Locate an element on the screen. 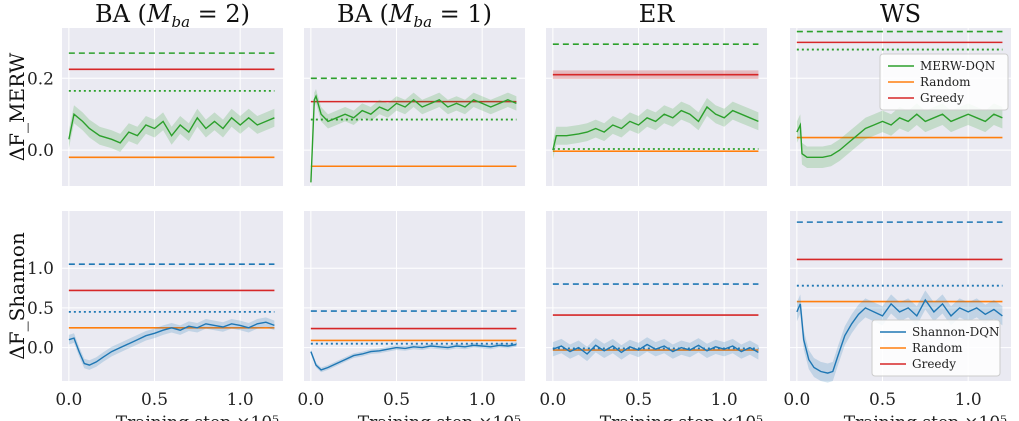 This screenshot has height=421, width=1019. panel-r1c2: 0.0 0.5 1.0 Training step ×10⁵ is located at coordinates (653, 316).